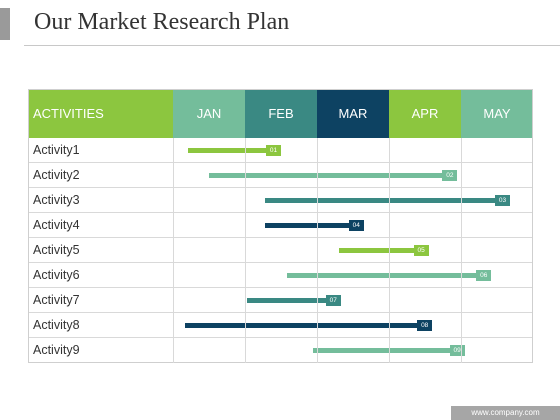 The image size is (560, 420). I want to click on table-row: Activity6 06, so click(280, 275).